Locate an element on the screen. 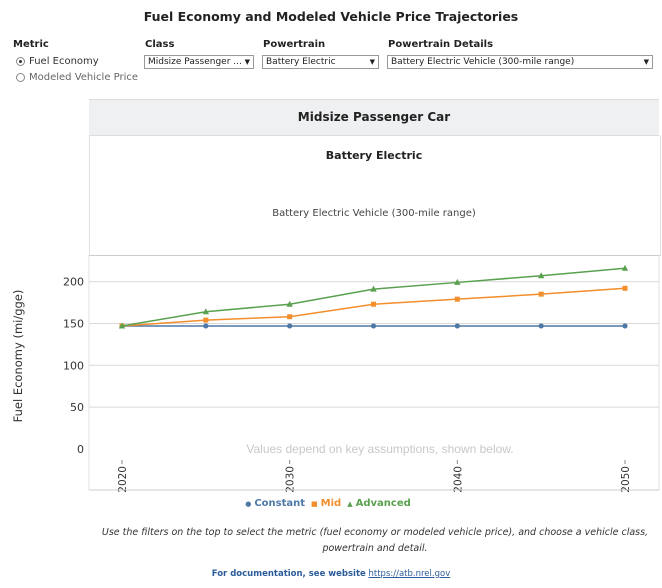  metric-filter-label: Metric is located at coordinates (31, 44).